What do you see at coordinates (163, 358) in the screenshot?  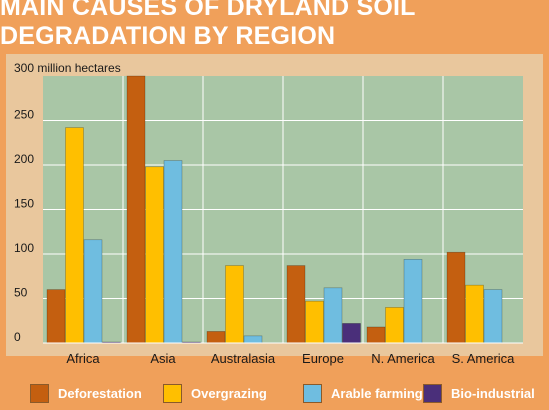 I see `x-tick-label: Asia` at bounding box center [163, 358].